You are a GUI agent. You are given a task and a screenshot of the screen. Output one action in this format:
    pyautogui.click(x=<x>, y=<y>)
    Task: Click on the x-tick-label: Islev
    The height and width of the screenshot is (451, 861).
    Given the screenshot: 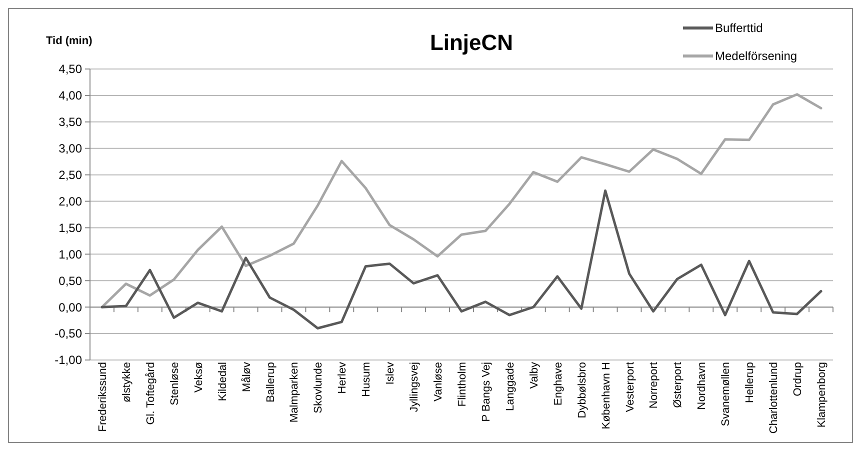 What is the action you would take?
    pyautogui.click(x=390, y=373)
    